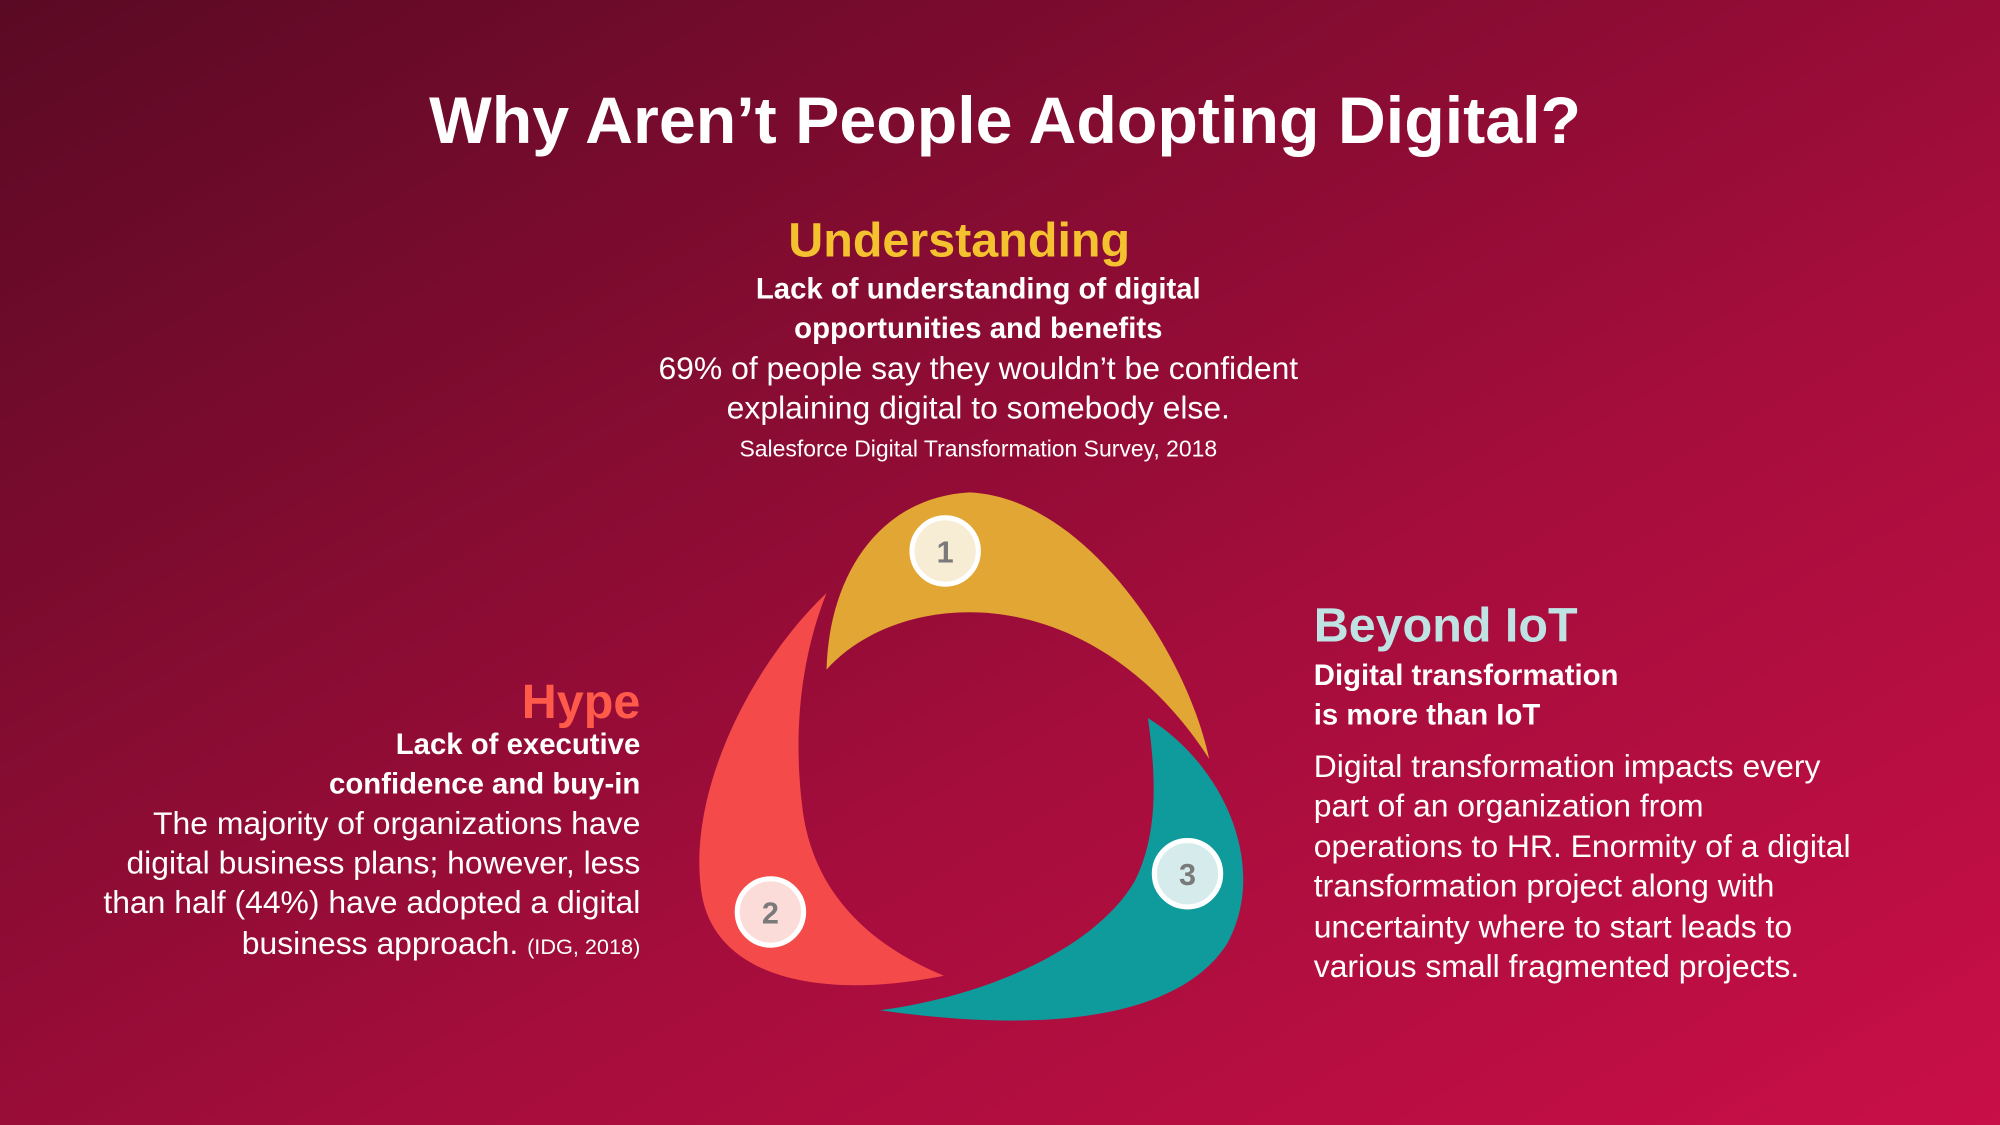 The image size is (2000, 1125). What do you see at coordinates (1466, 675) in the screenshot?
I see `section-subheading: Digital transformation` at bounding box center [1466, 675].